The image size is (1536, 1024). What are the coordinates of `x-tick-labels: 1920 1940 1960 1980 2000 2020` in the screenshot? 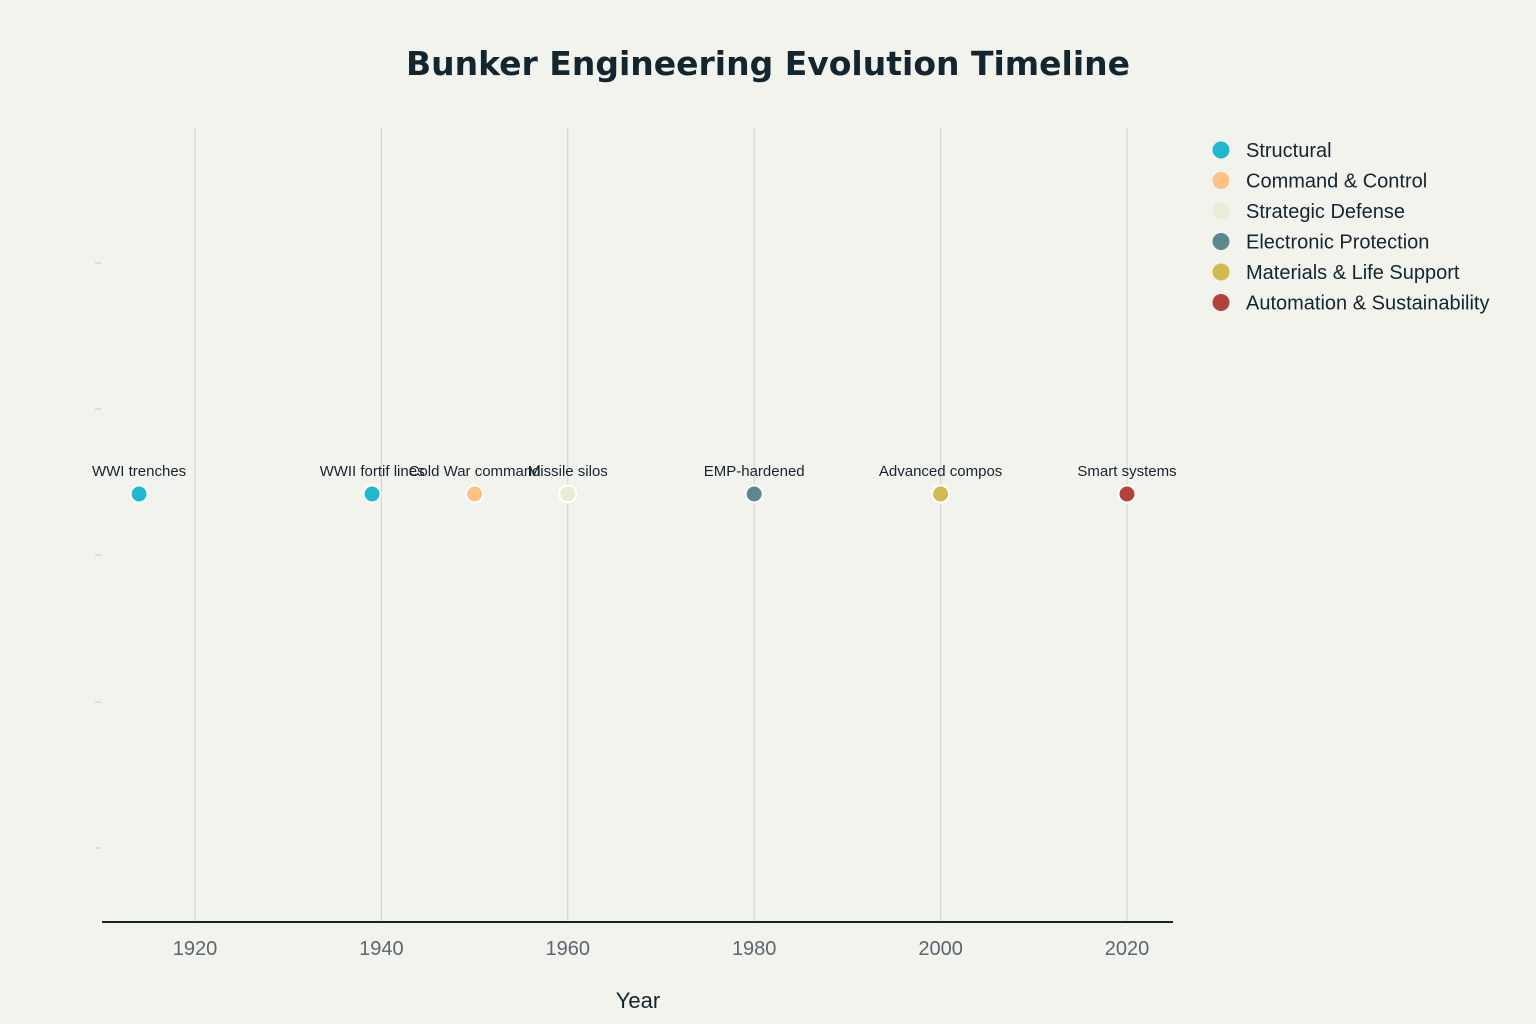 It's located at (661, 949).